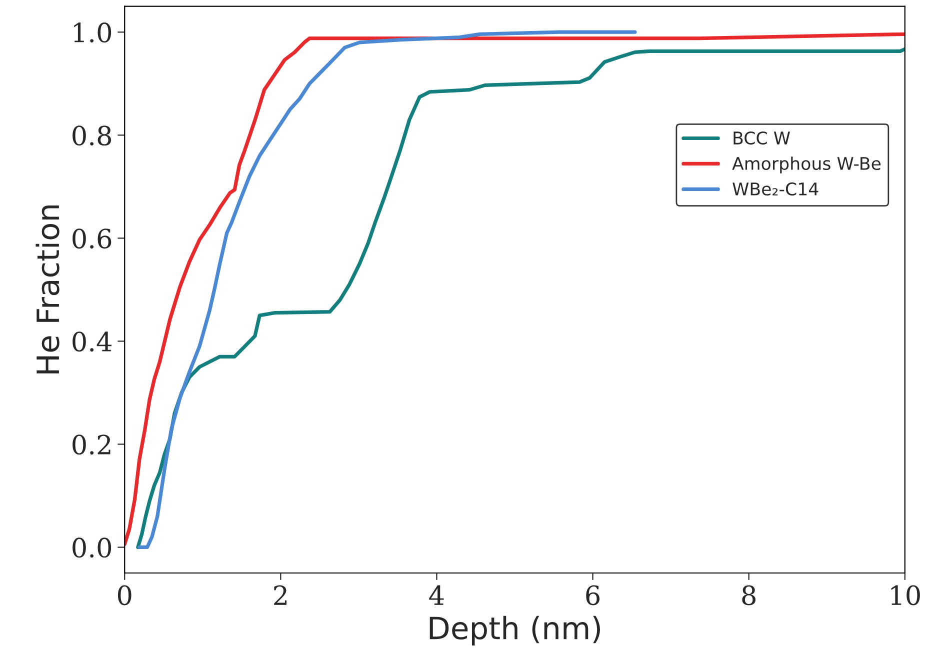 The height and width of the screenshot is (669, 930). What do you see at coordinates (515, 631) in the screenshot?
I see `x-axis-title: Depth (nm)` at bounding box center [515, 631].